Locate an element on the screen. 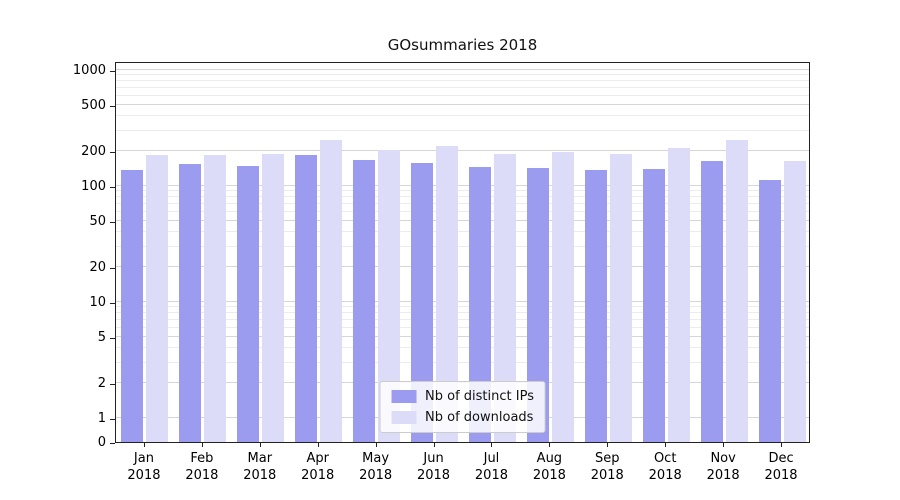 This screenshot has height=500, width=900. bar-distinct-ips-oct is located at coordinates (653, 305).